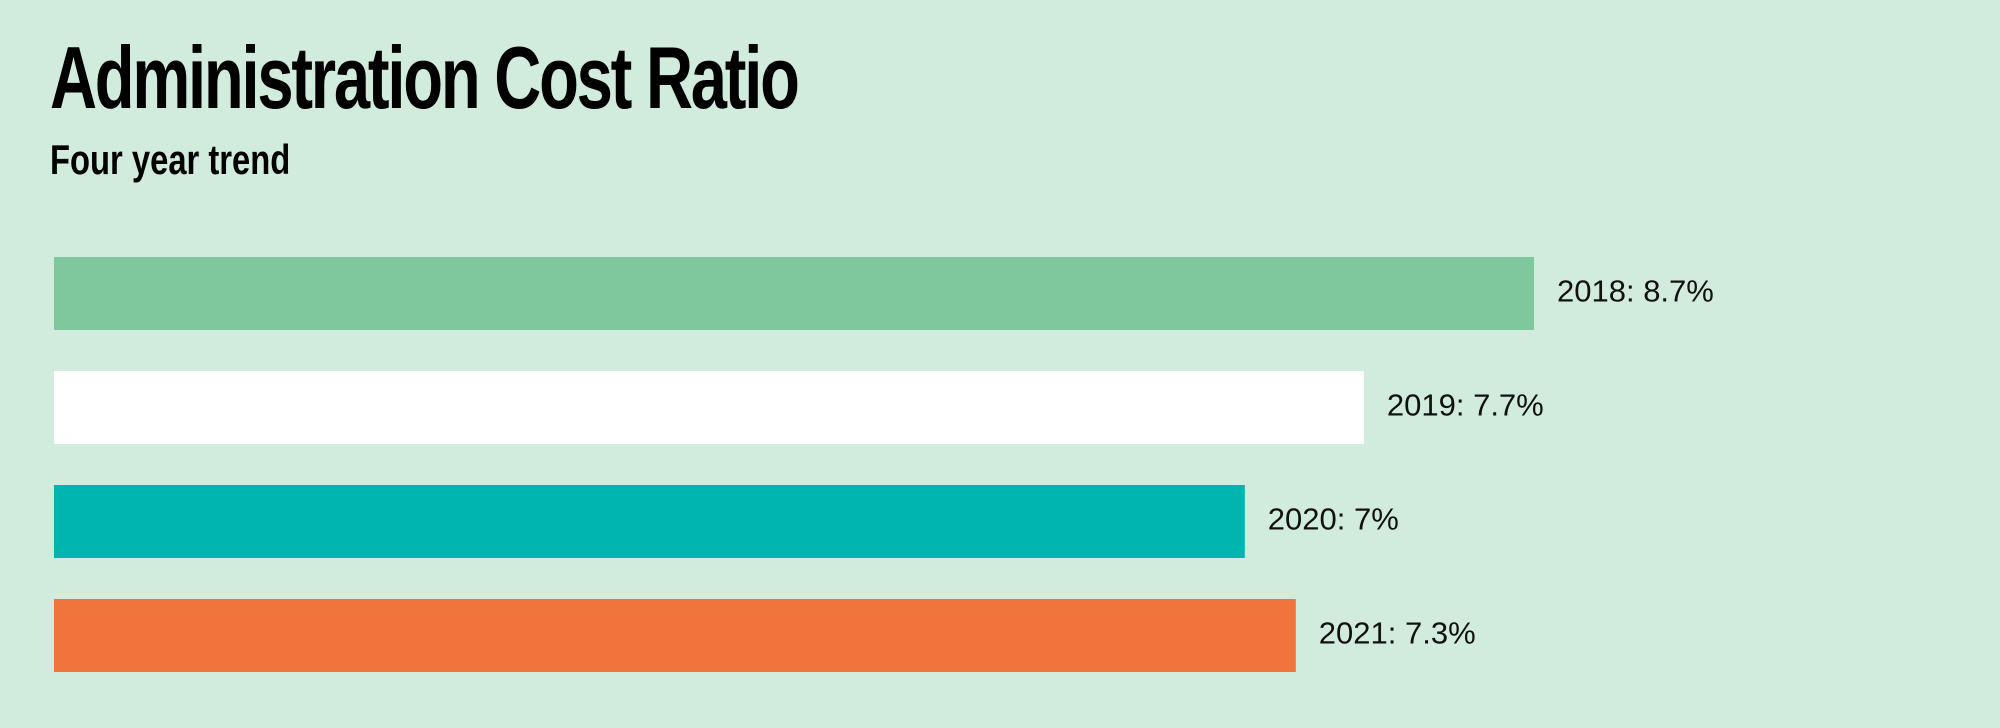 Image resolution: width=2000 pixels, height=728 pixels. Describe the element at coordinates (425, 77) in the screenshot. I see `chart-title: Administration Cost Ratio` at that location.